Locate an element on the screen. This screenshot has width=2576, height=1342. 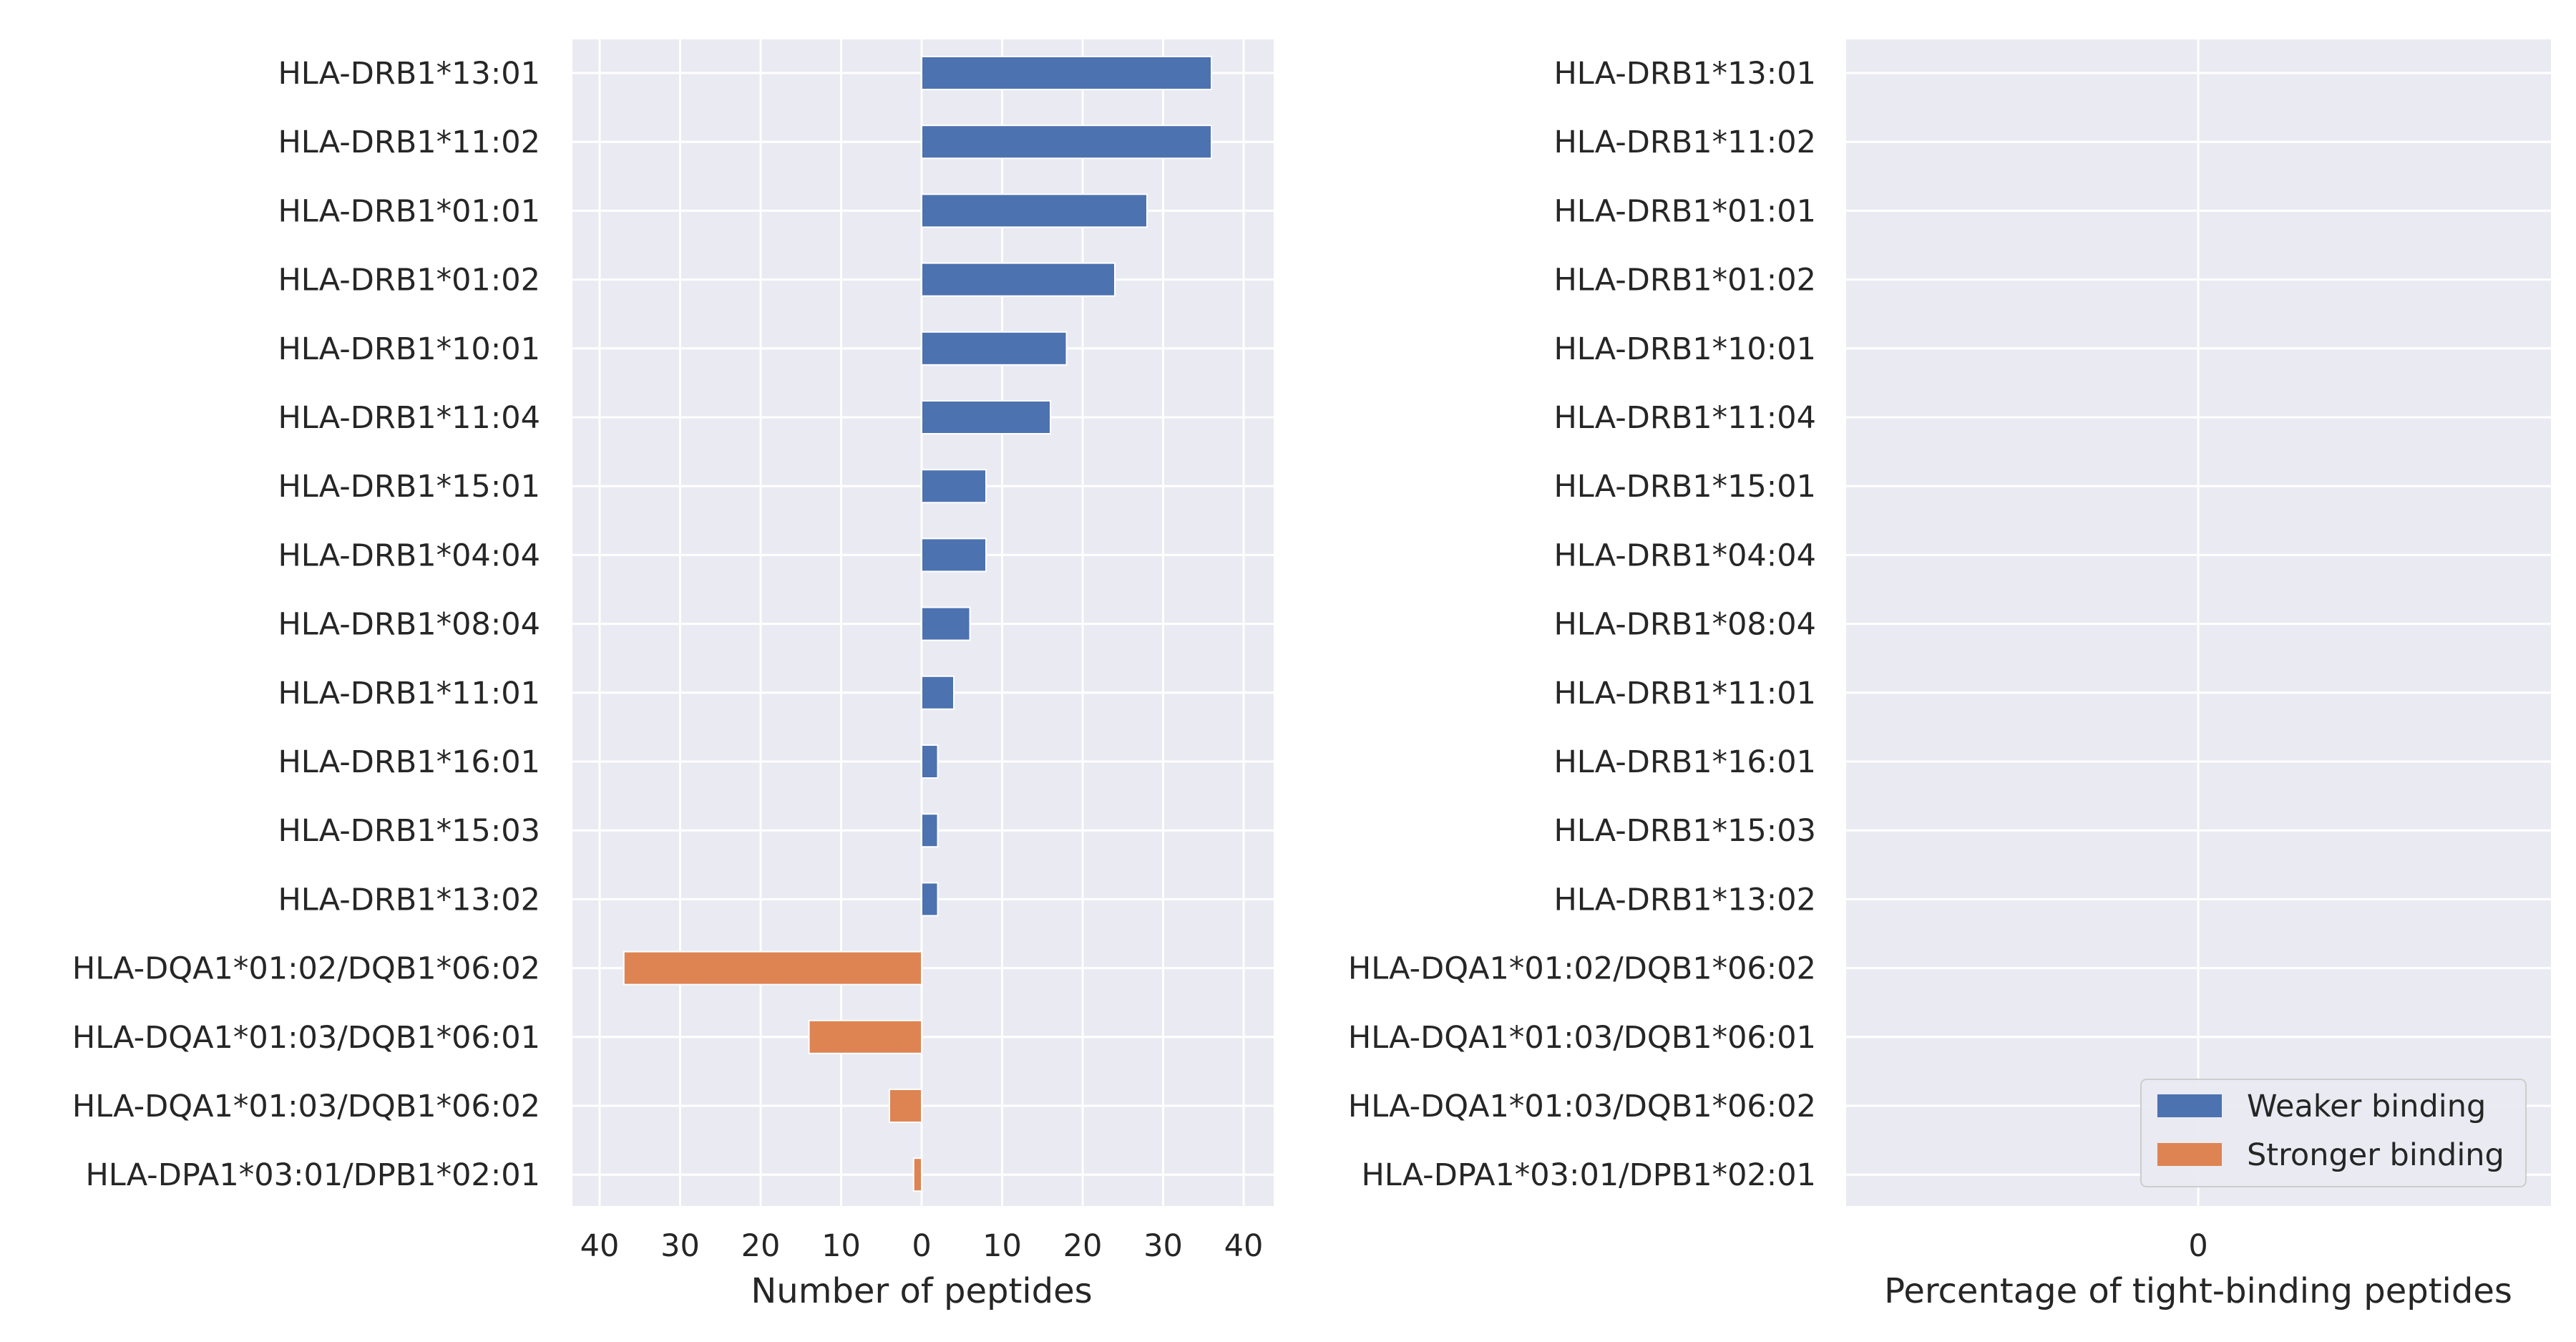
legend-entry-label: Stronger binding is located at coordinates (2375, 1155).